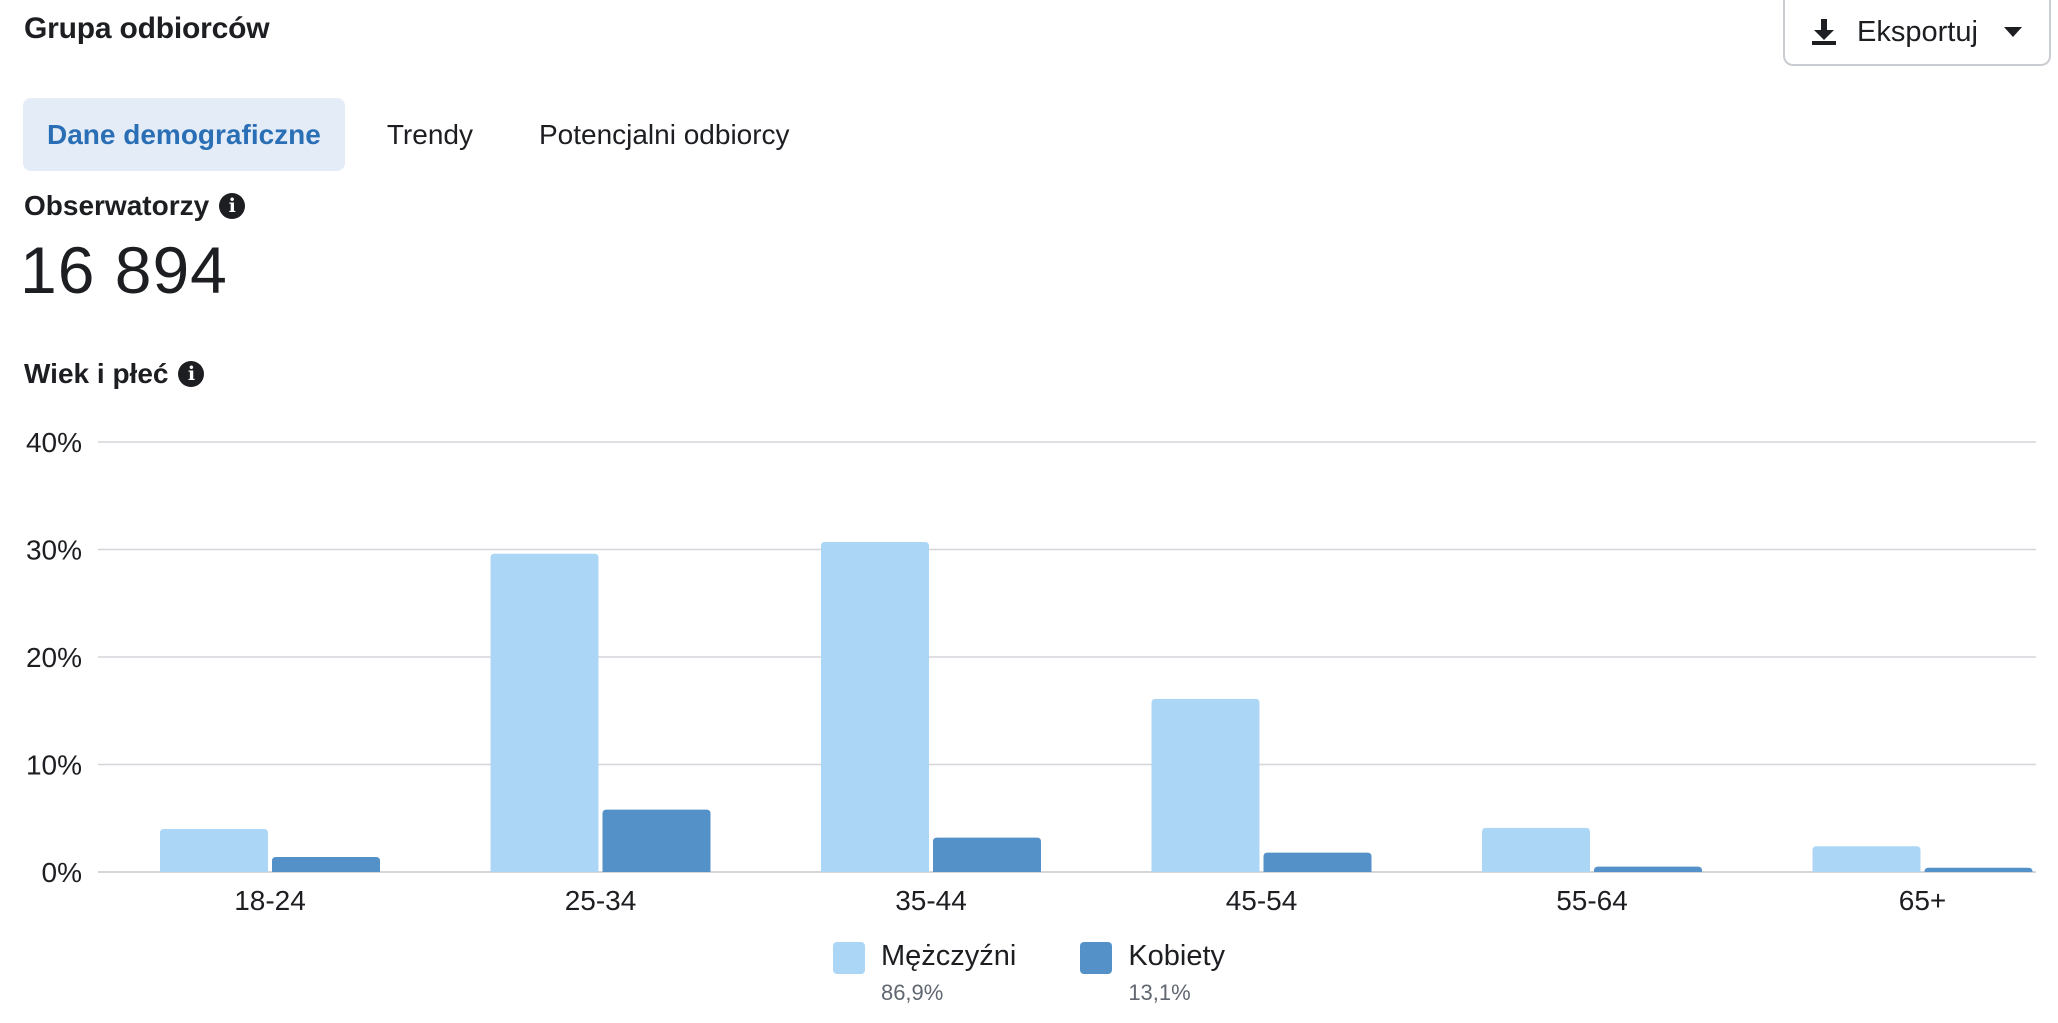 Image resolution: width=2058 pixels, height=1023 pixels. Describe the element at coordinates (848, 958) in the screenshot. I see `legend-swatch-men` at that location.